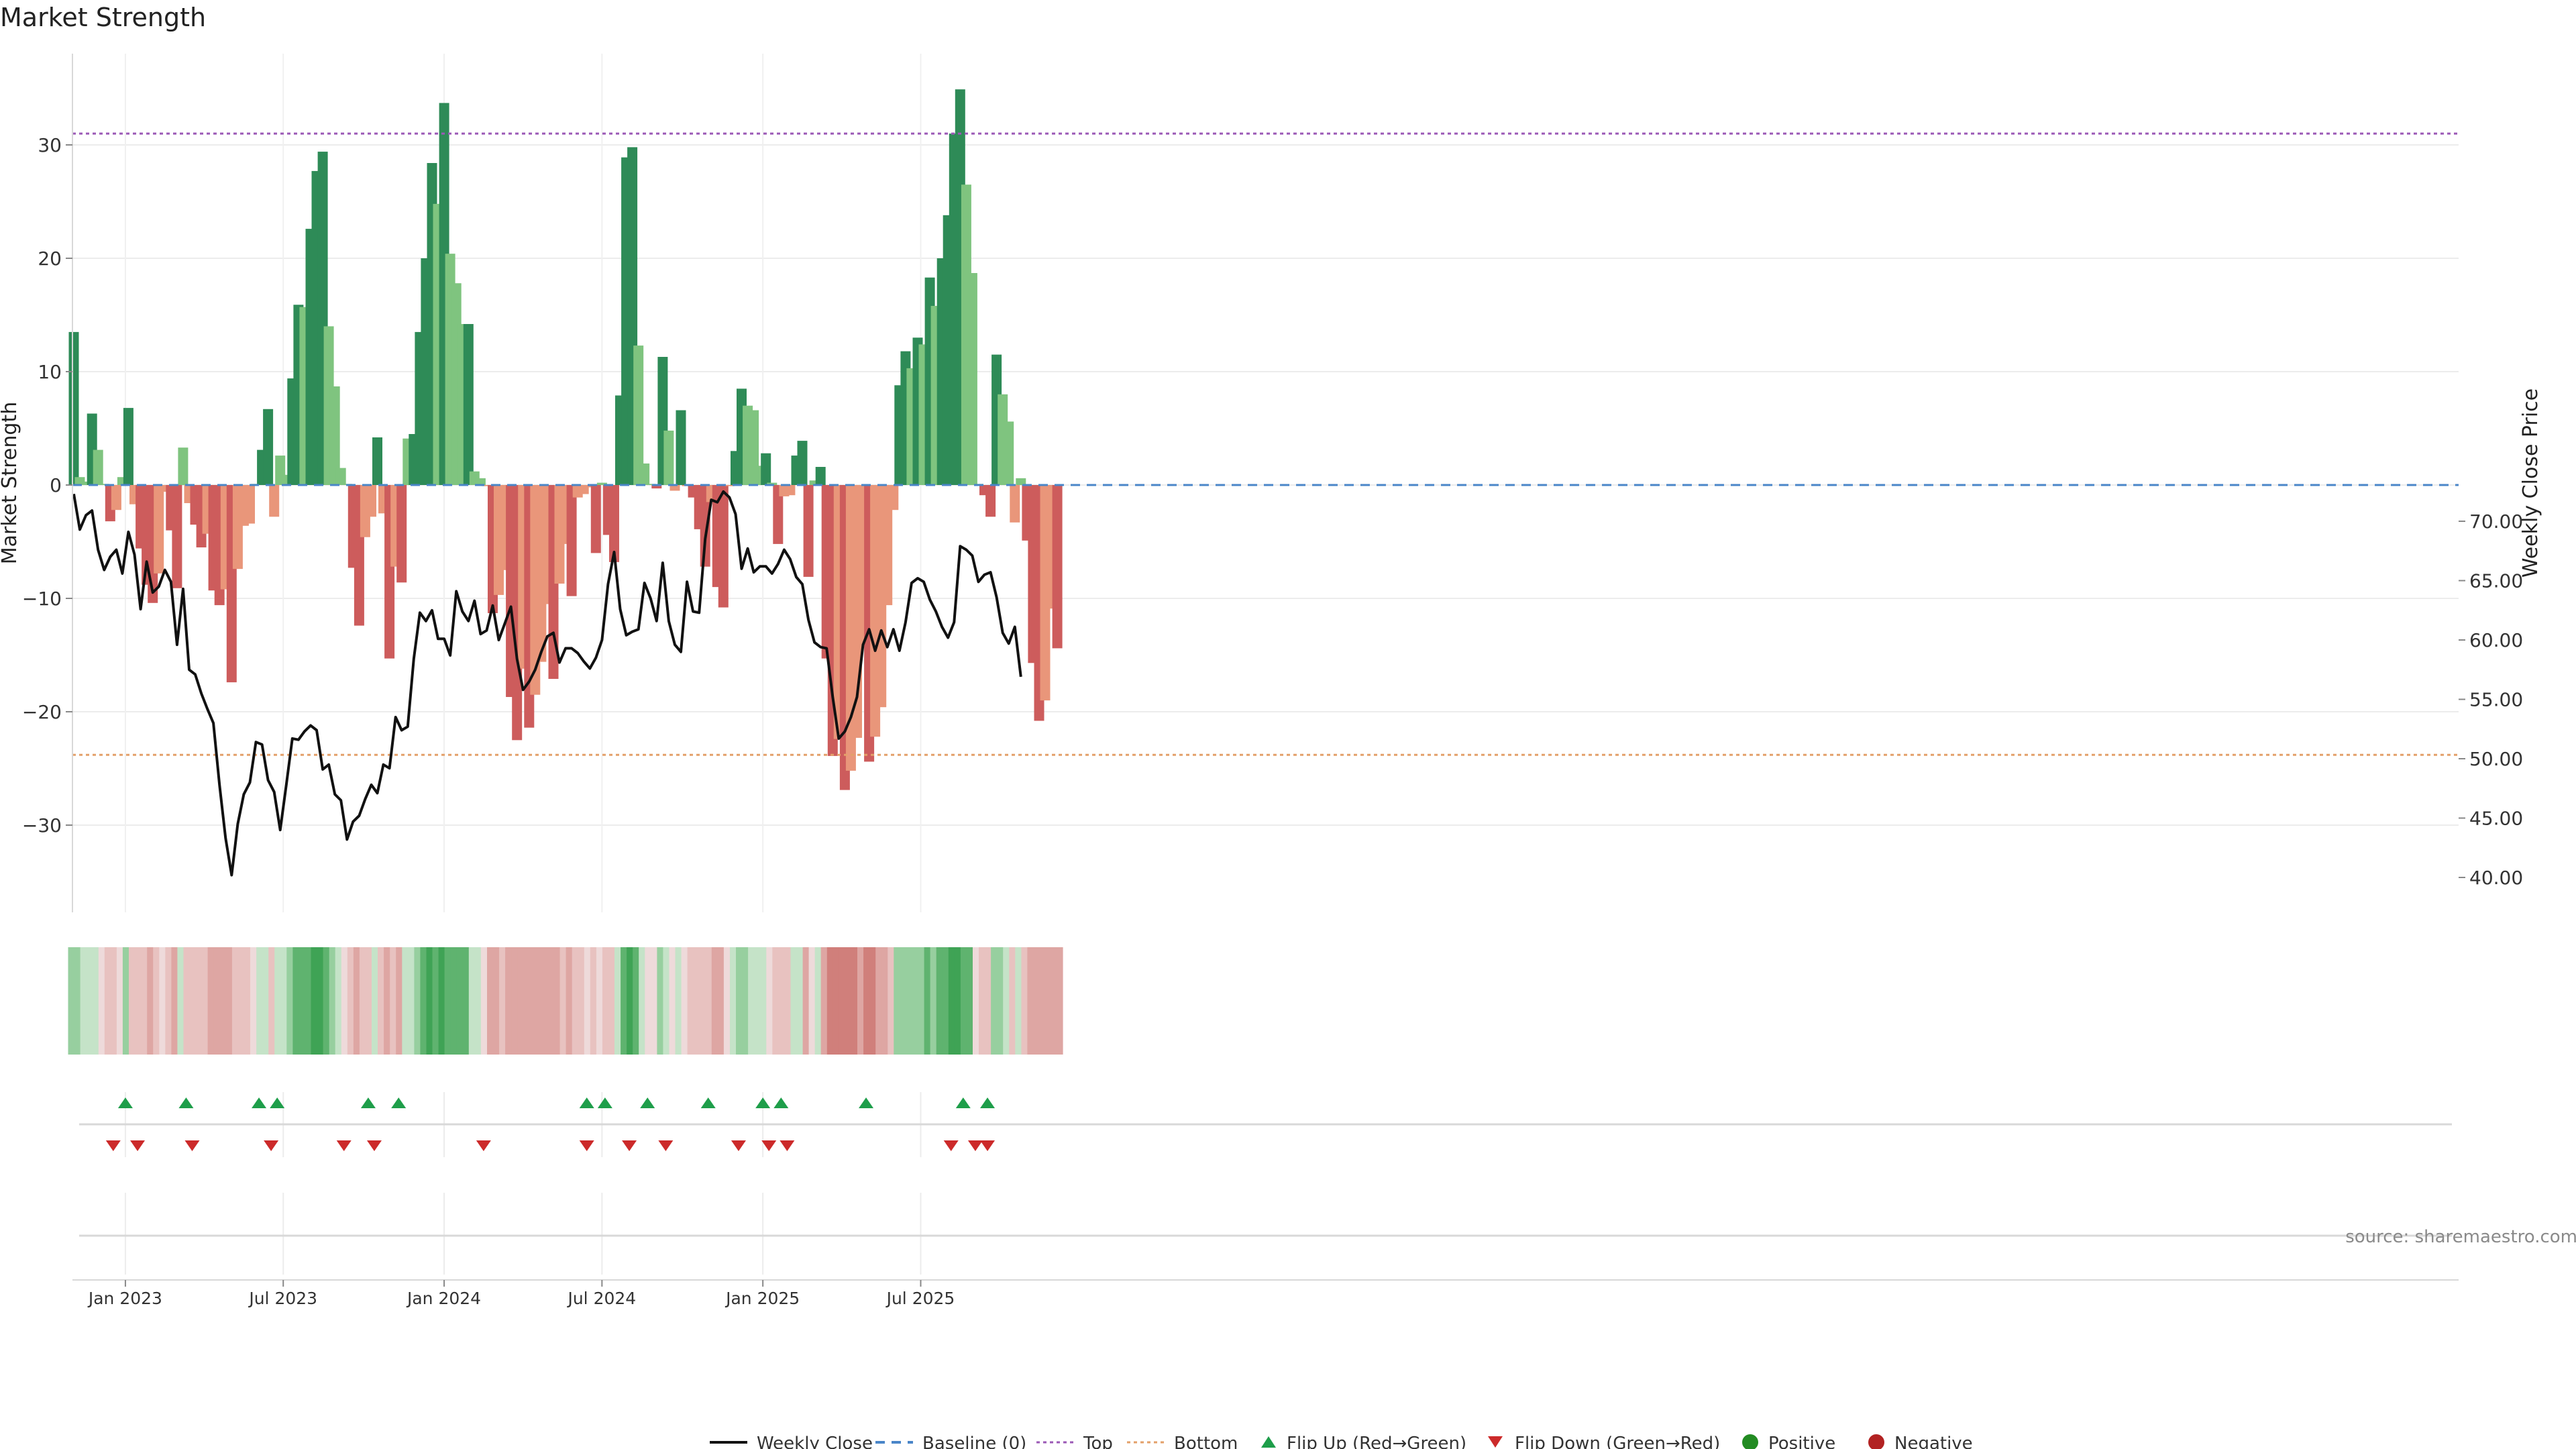 Image resolution: width=2576 pixels, height=1449 pixels. What do you see at coordinates (42, 712) in the screenshot?
I see `y-tick-label: −20` at bounding box center [42, 712].